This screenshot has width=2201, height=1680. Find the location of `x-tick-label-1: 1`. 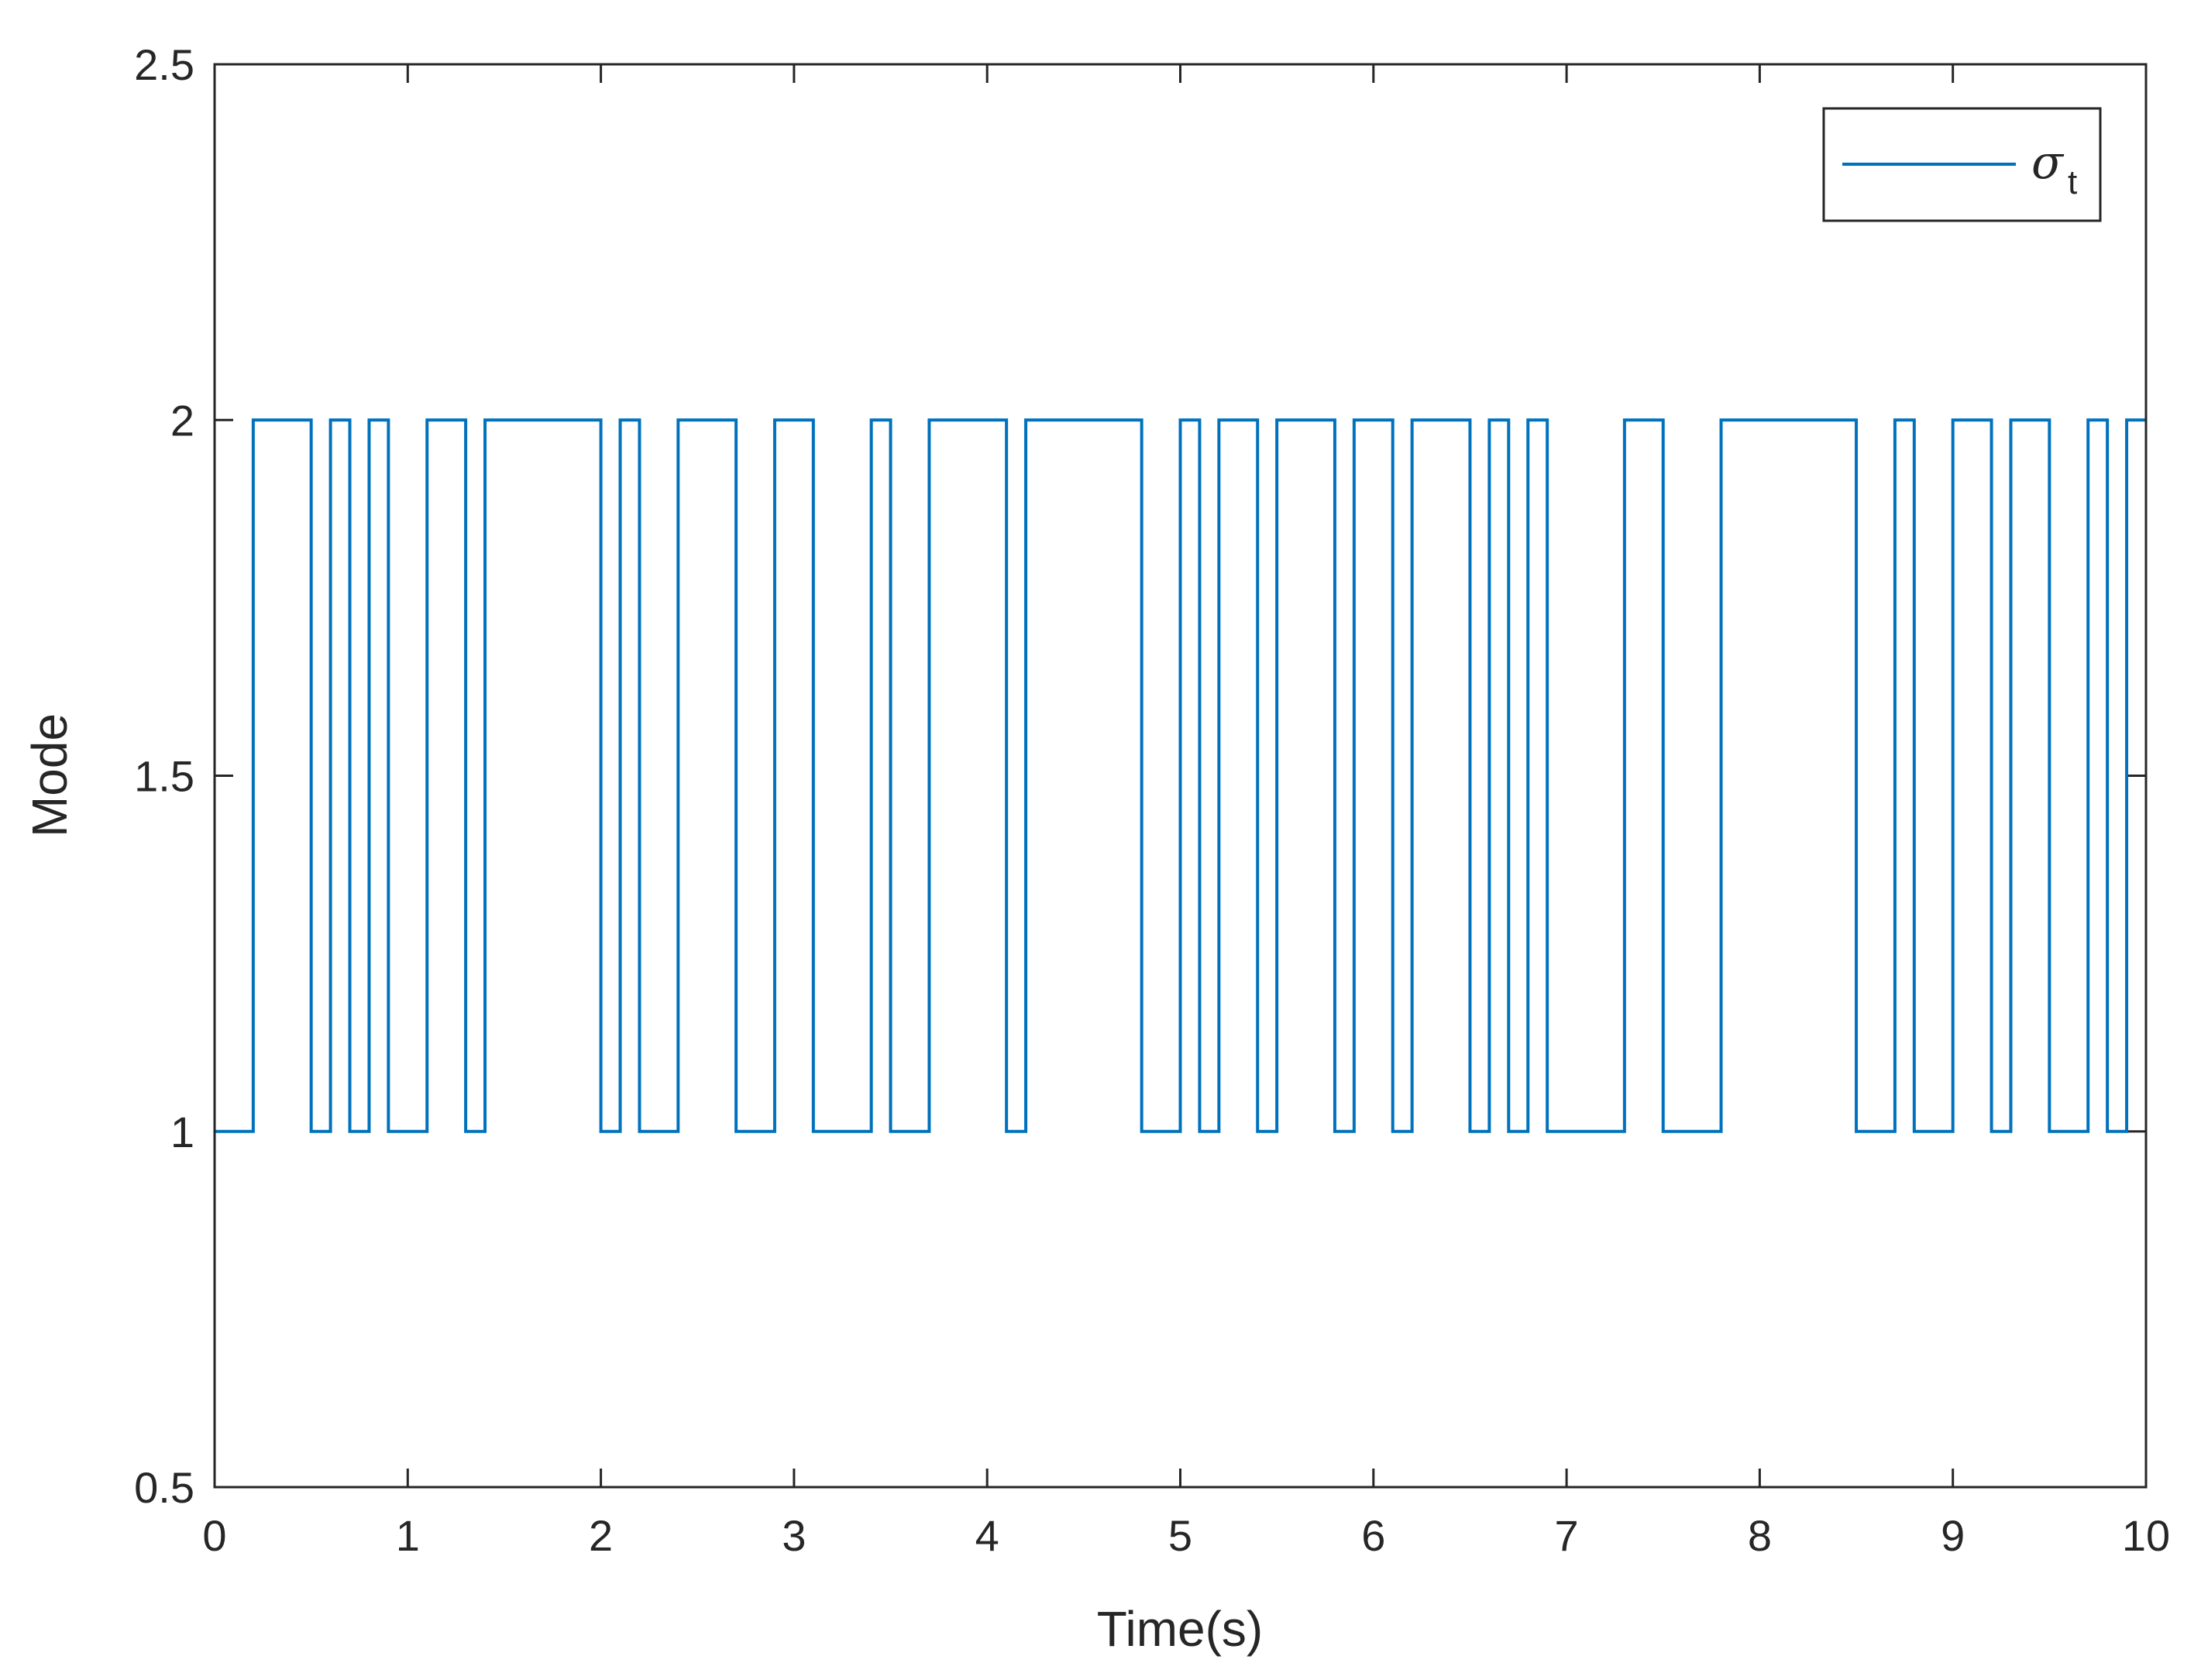

x-tick-label-1: 1 is located at coordinates (408, 1536).